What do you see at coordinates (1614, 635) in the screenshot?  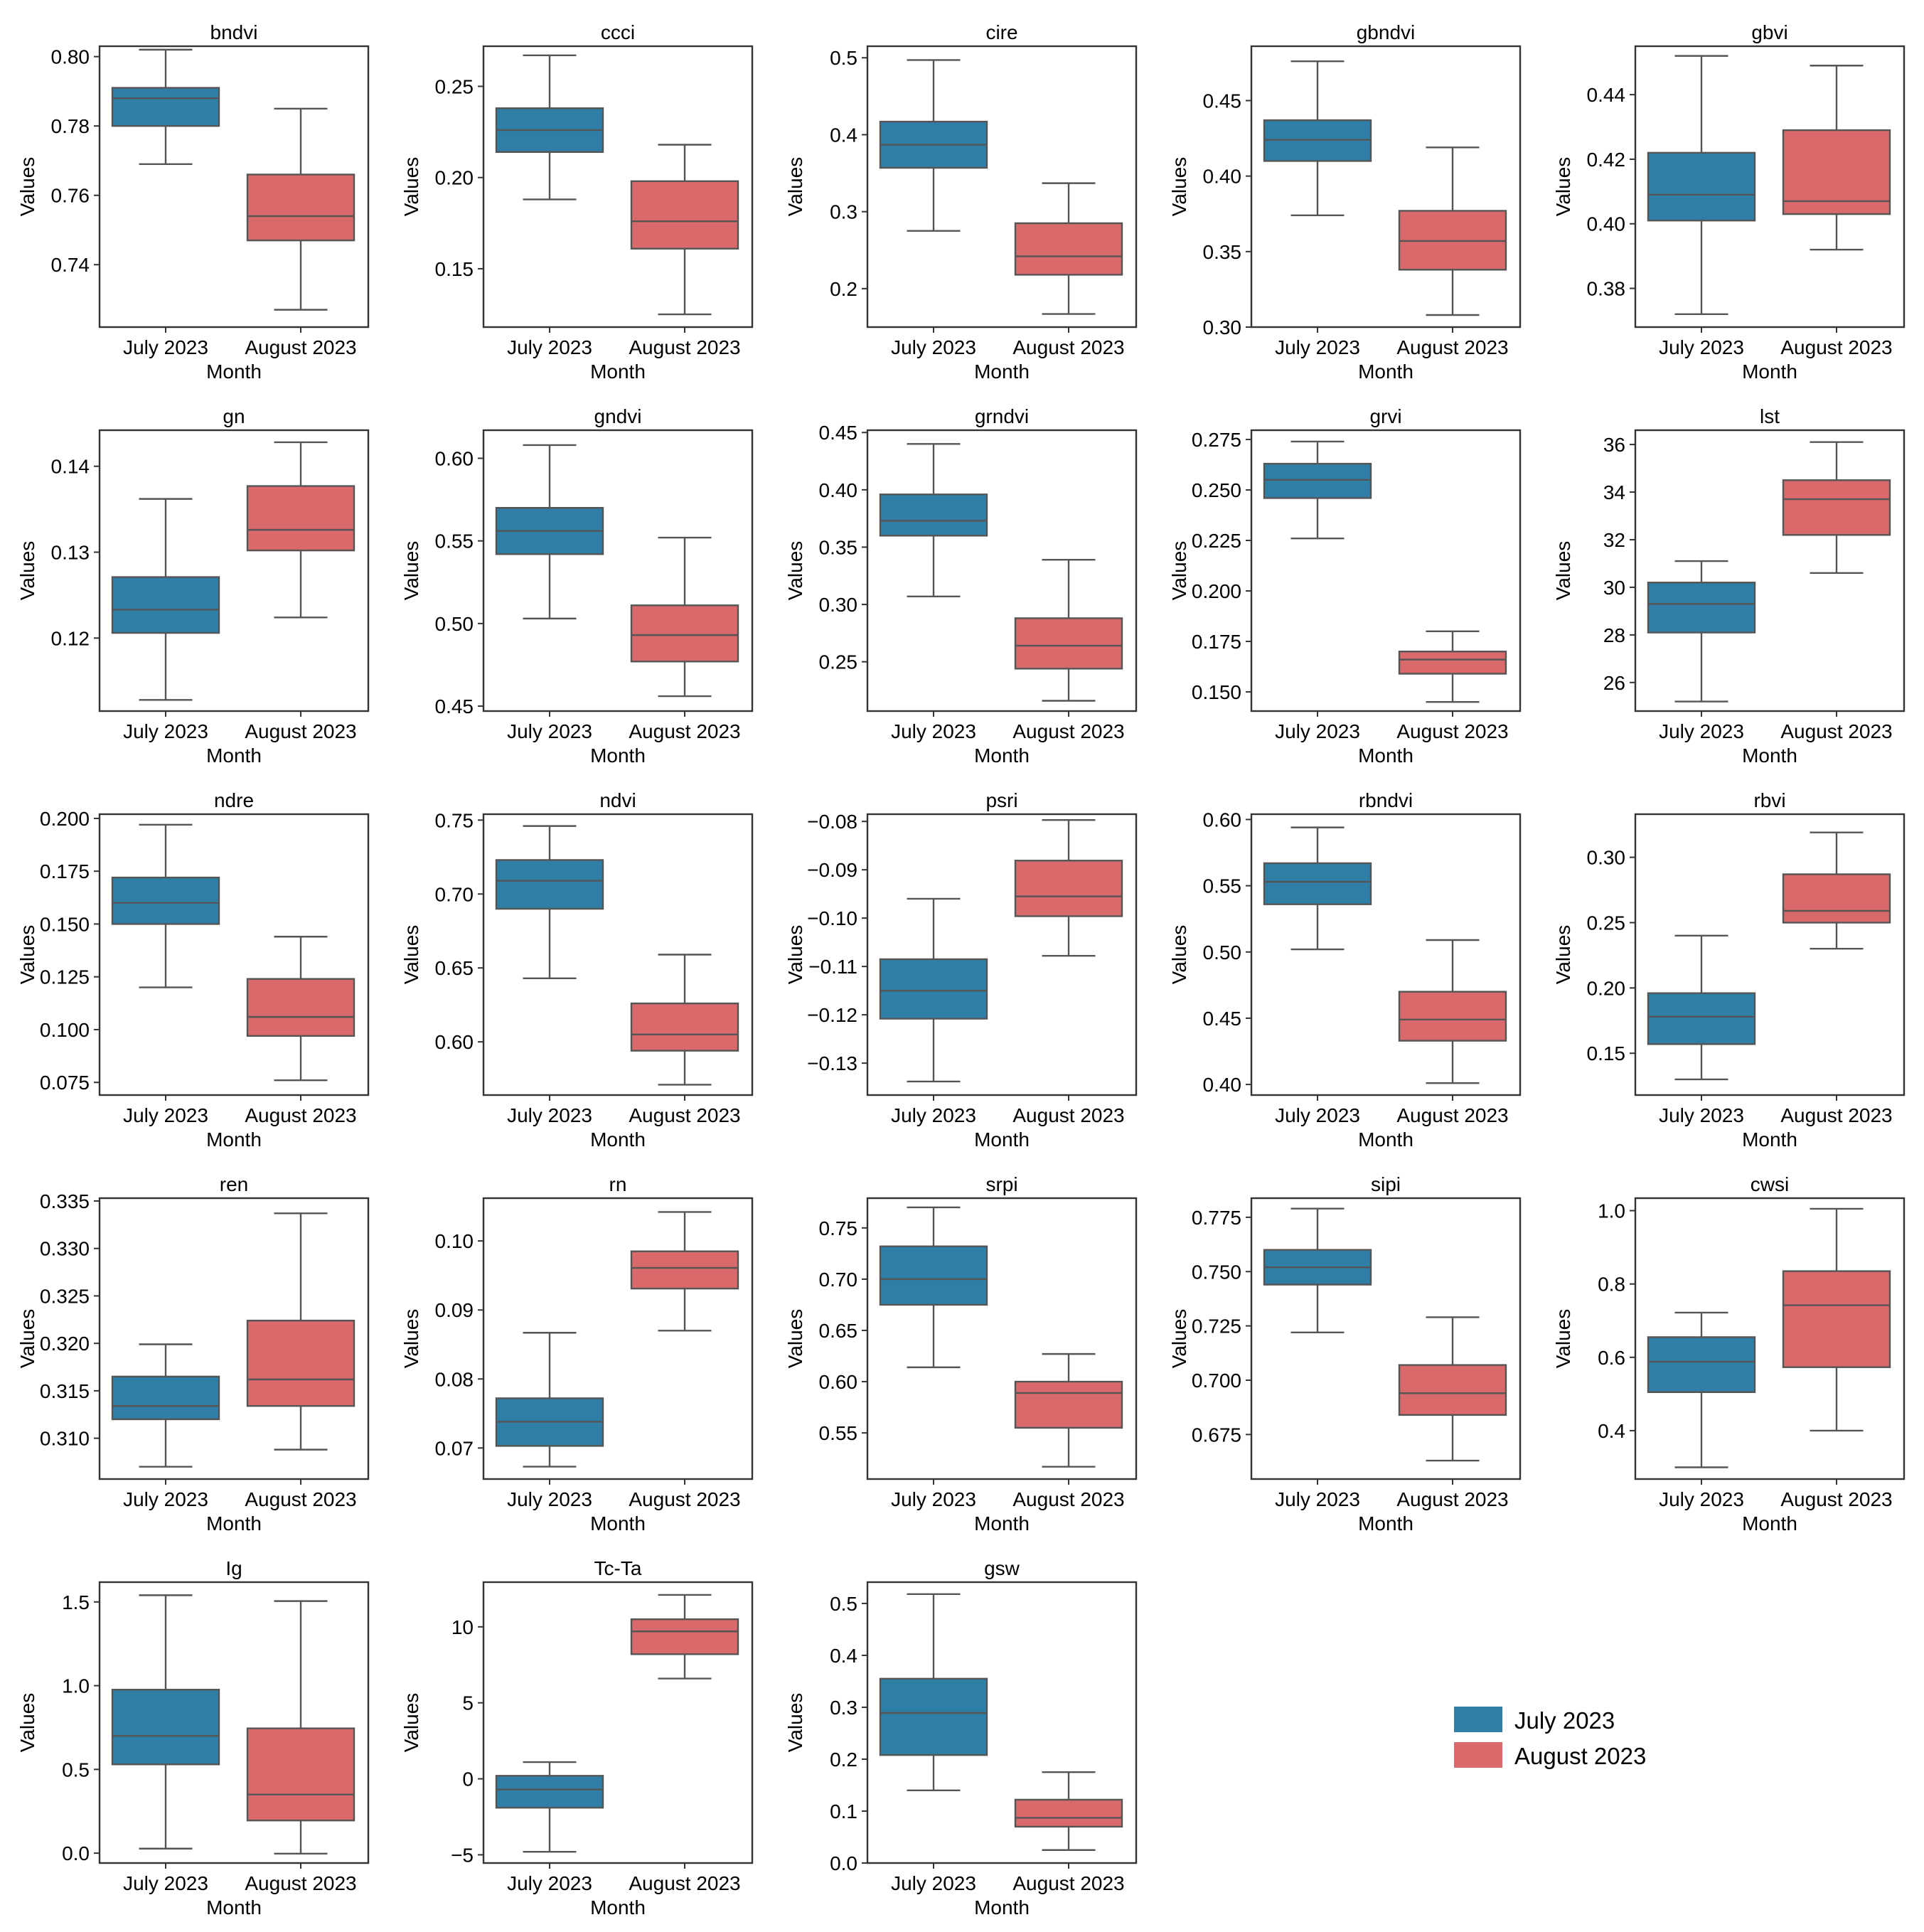 I see `y-tick-label: 28` at bounding box center [1614, 635].